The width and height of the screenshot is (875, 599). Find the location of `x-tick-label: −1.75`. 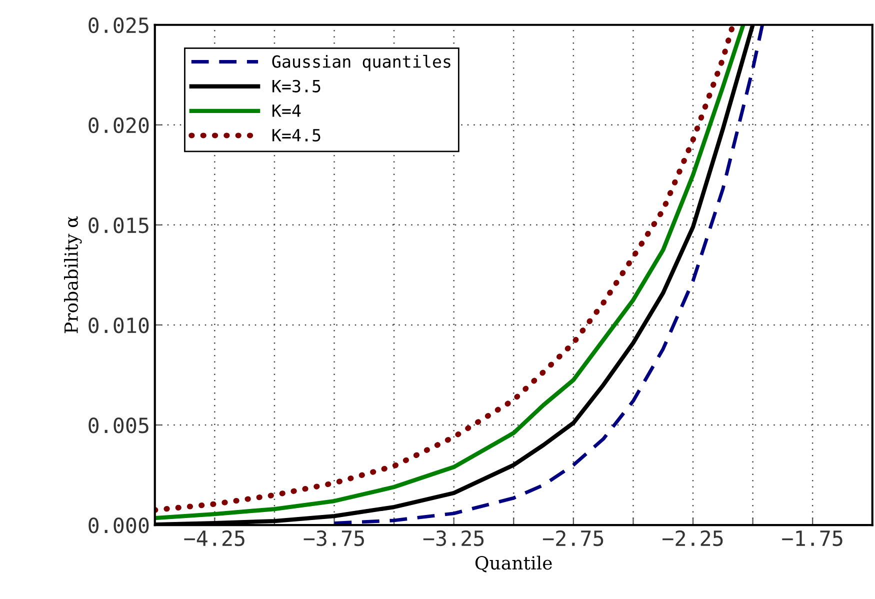

x-tick-label: −1.75 is located at coordinates (812, 538).